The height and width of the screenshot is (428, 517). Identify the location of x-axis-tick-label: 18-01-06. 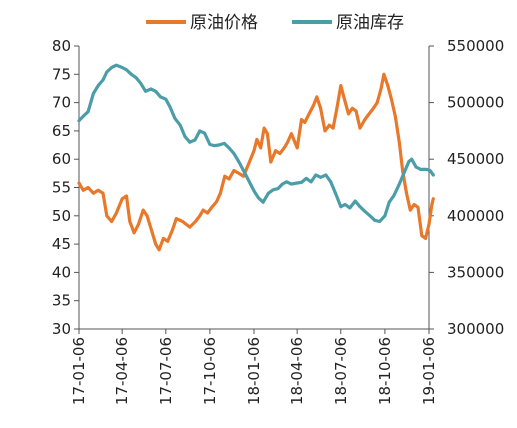
(254, 371).